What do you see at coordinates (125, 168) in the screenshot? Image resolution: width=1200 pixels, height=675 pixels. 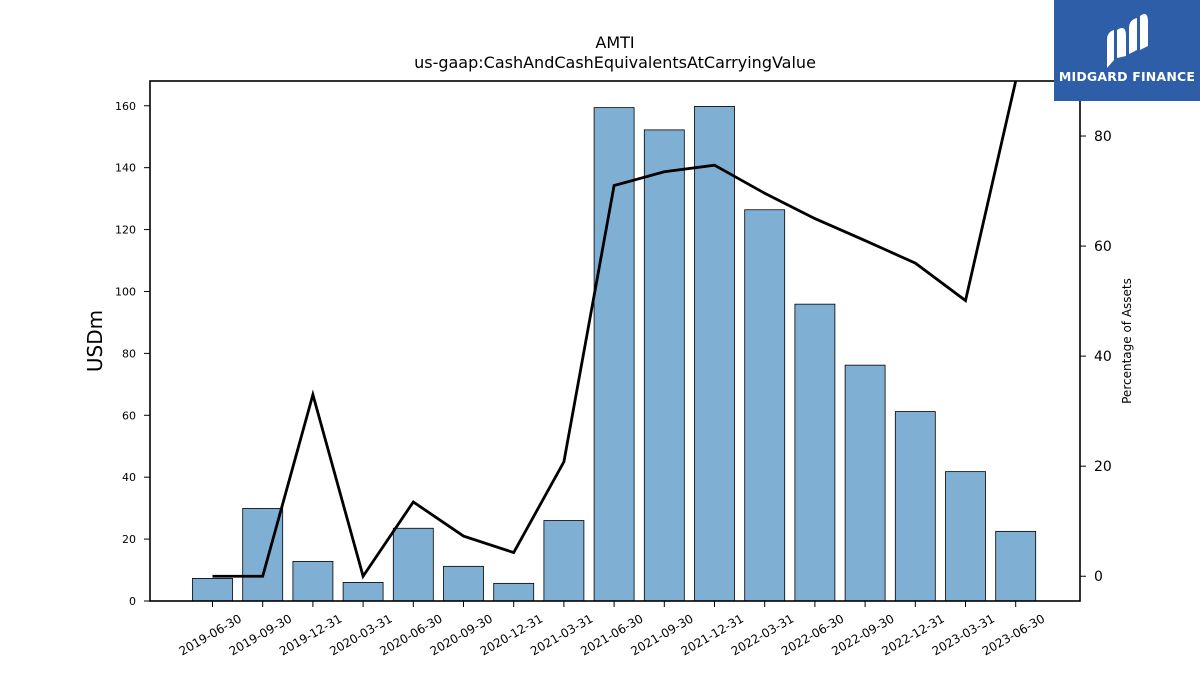 I see `y-tick-label: 140` at bounding box center [125, 168].